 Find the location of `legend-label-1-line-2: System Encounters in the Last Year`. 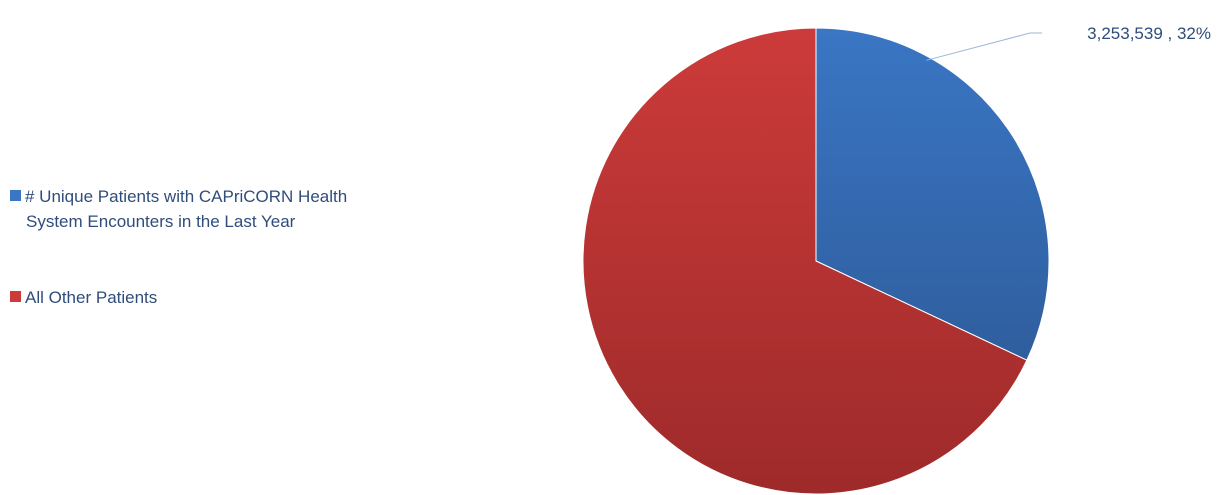

legend-label-1-line-2: System Encounters in the Last Year is located at coordinates (161, 221).